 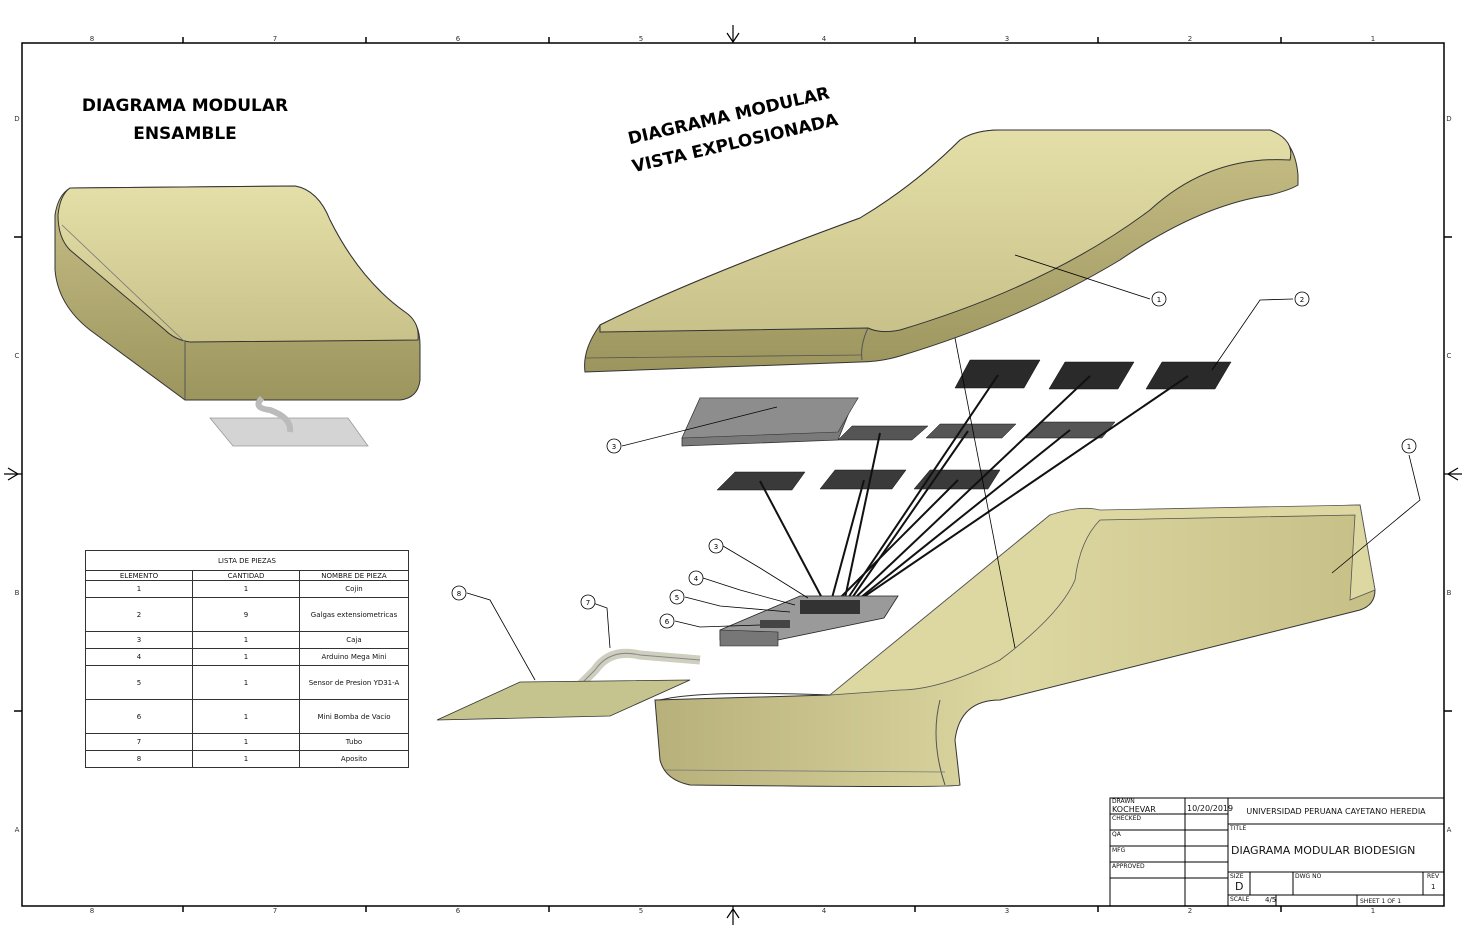 I want to click on zone-col-7-bottom: 7, so click(x=275, y=911).